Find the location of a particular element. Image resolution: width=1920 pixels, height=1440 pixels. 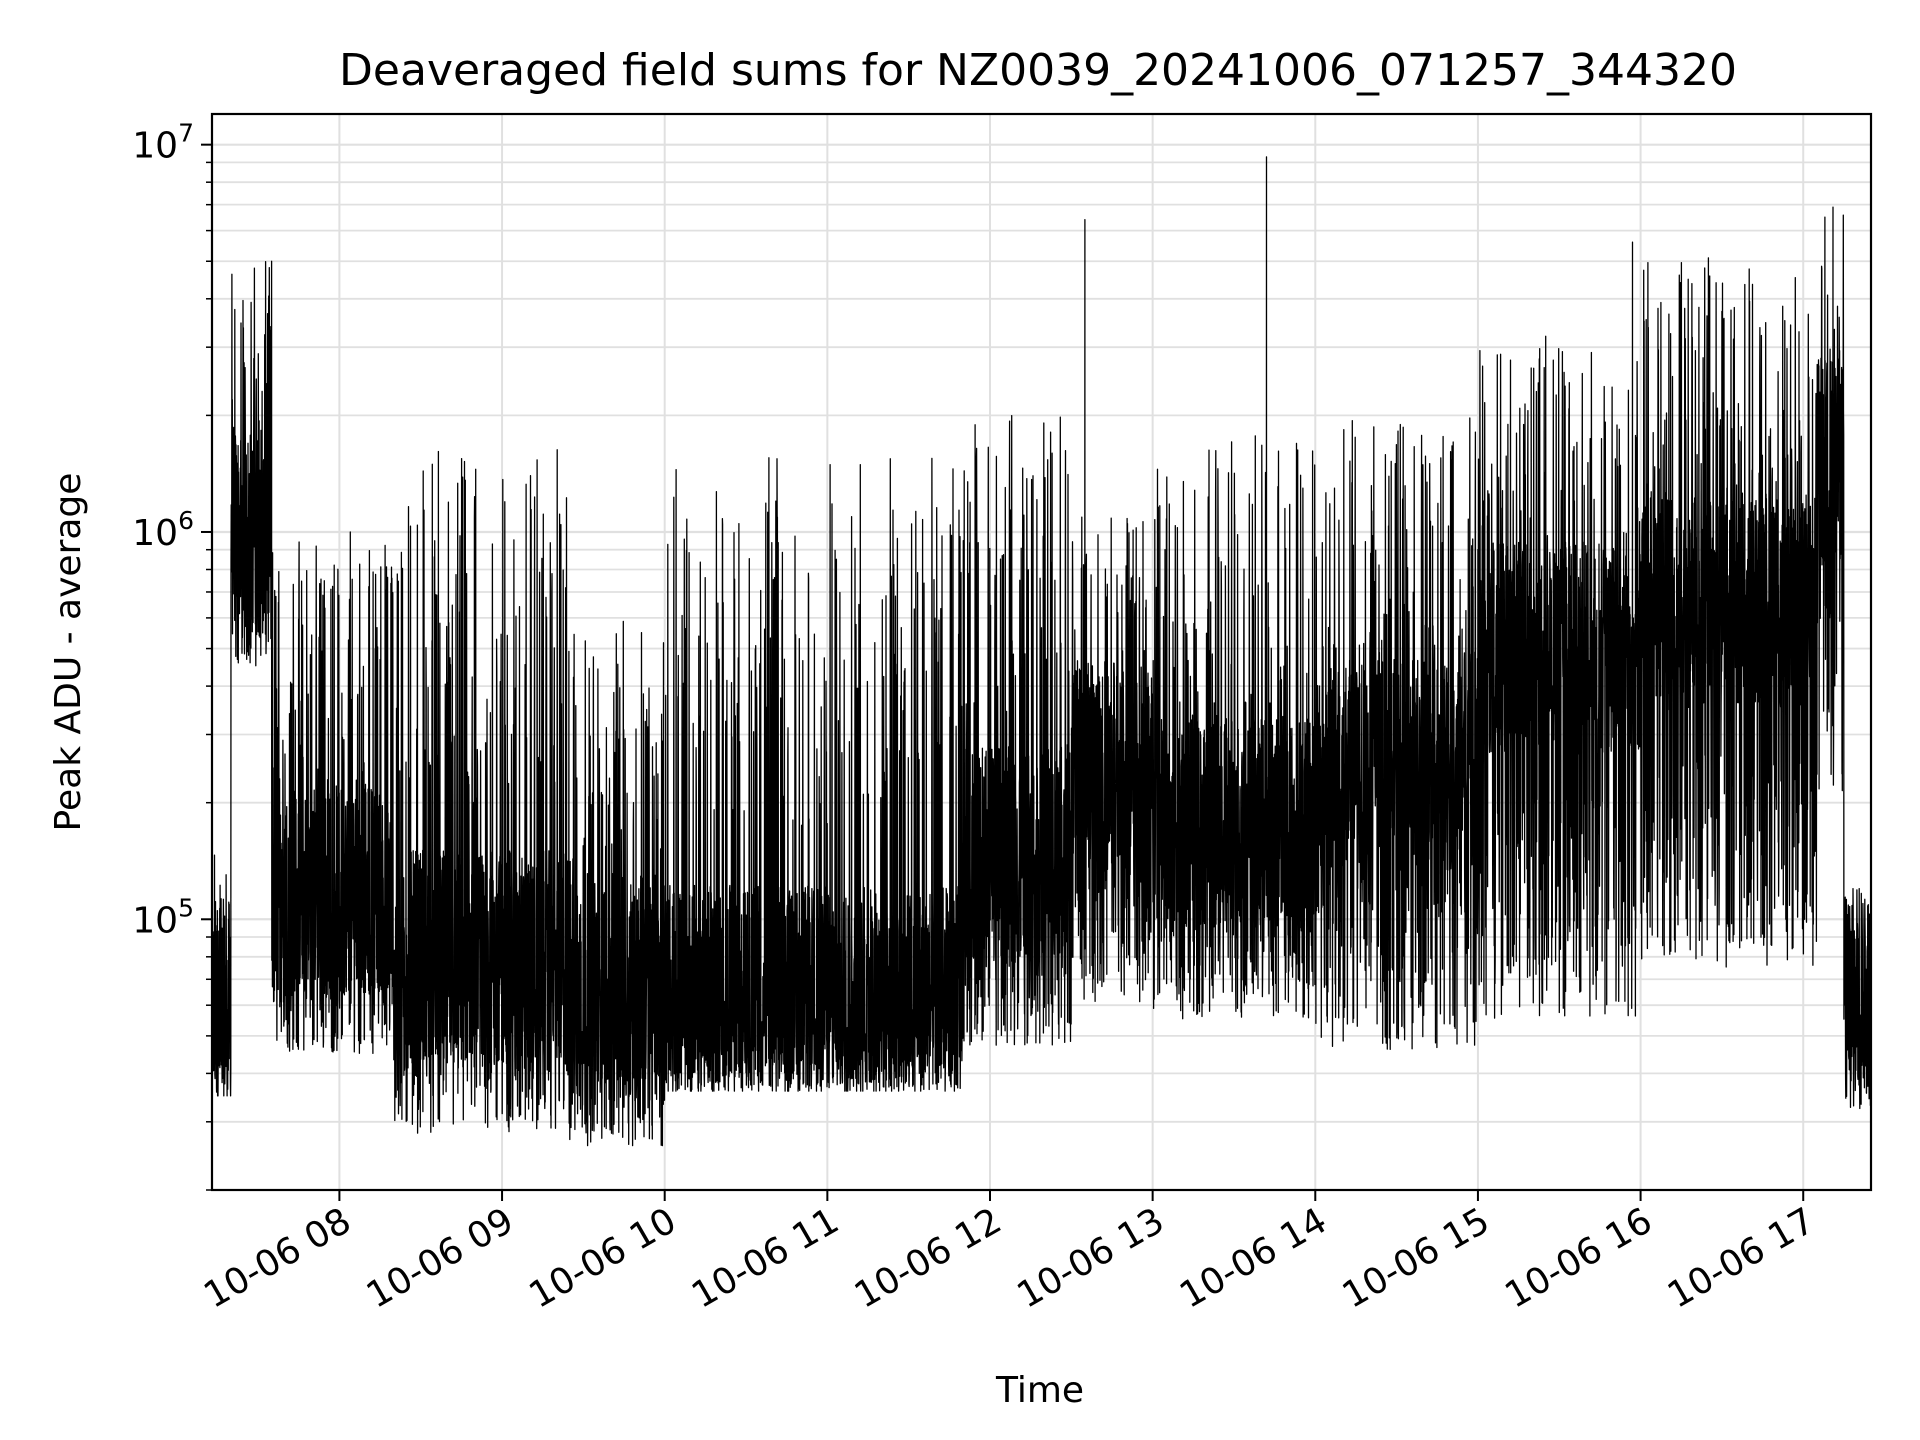

y-tick-label: 10⁷ is located at coordinates (163, 143).